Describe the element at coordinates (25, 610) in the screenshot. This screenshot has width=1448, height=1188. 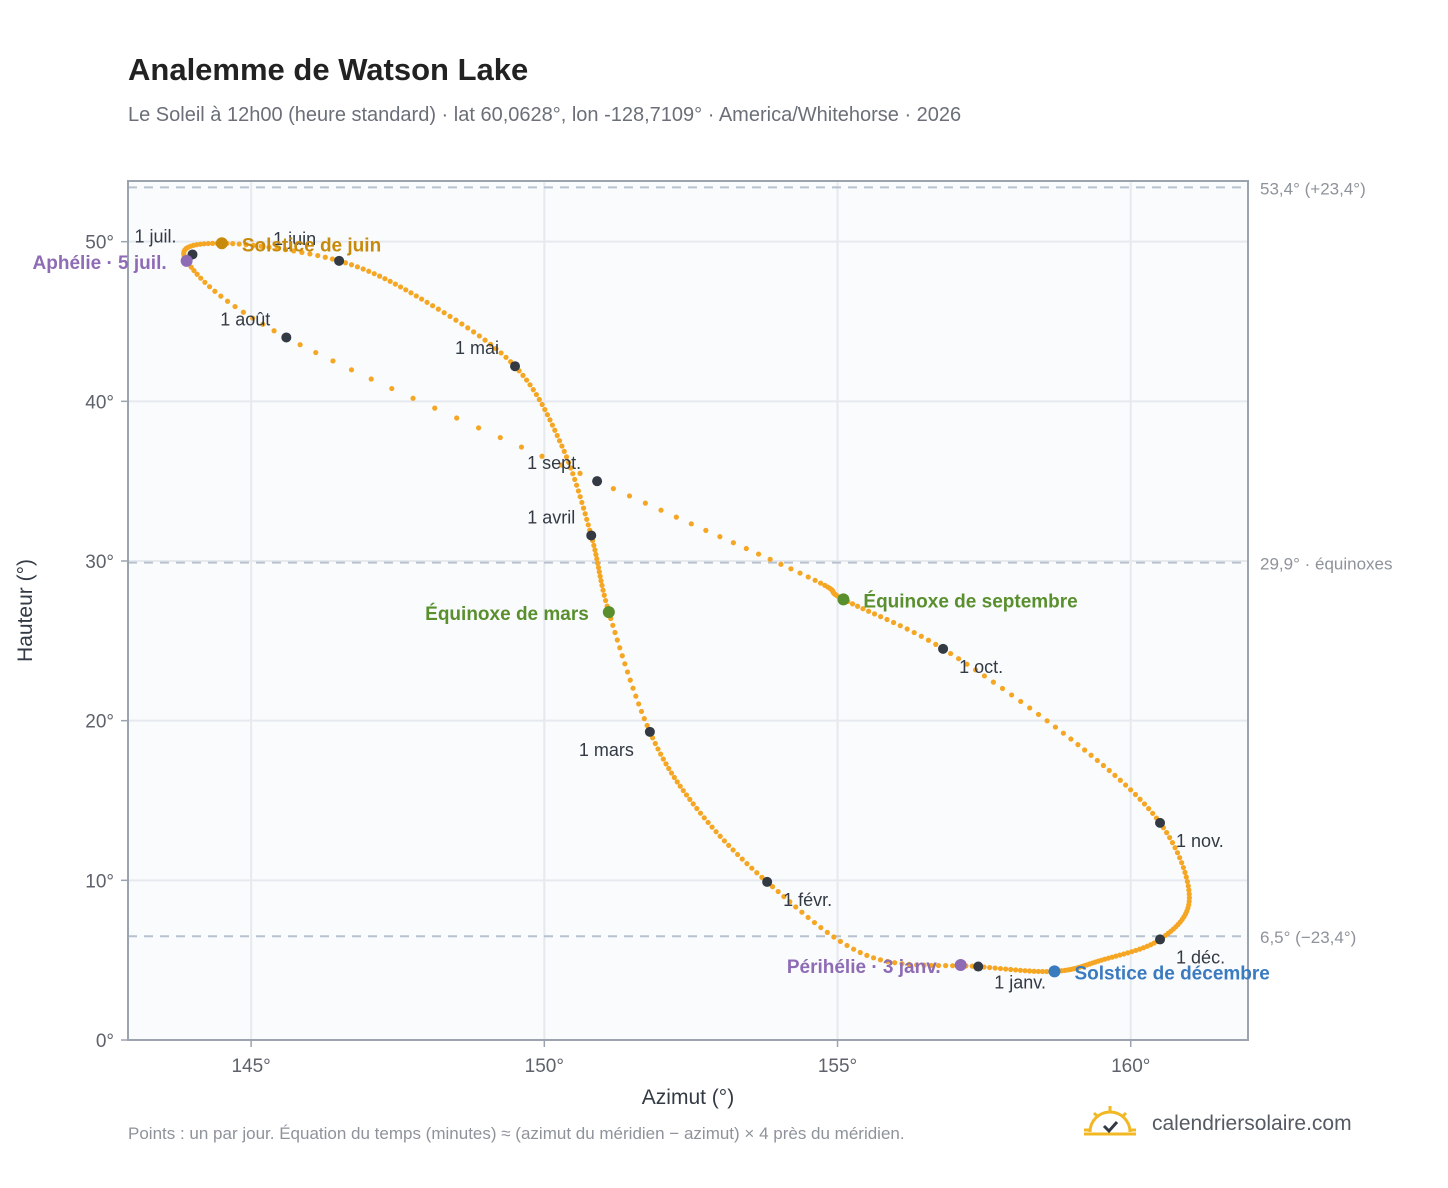
I see `y-axis-label: Hauteur (°)` at that location.